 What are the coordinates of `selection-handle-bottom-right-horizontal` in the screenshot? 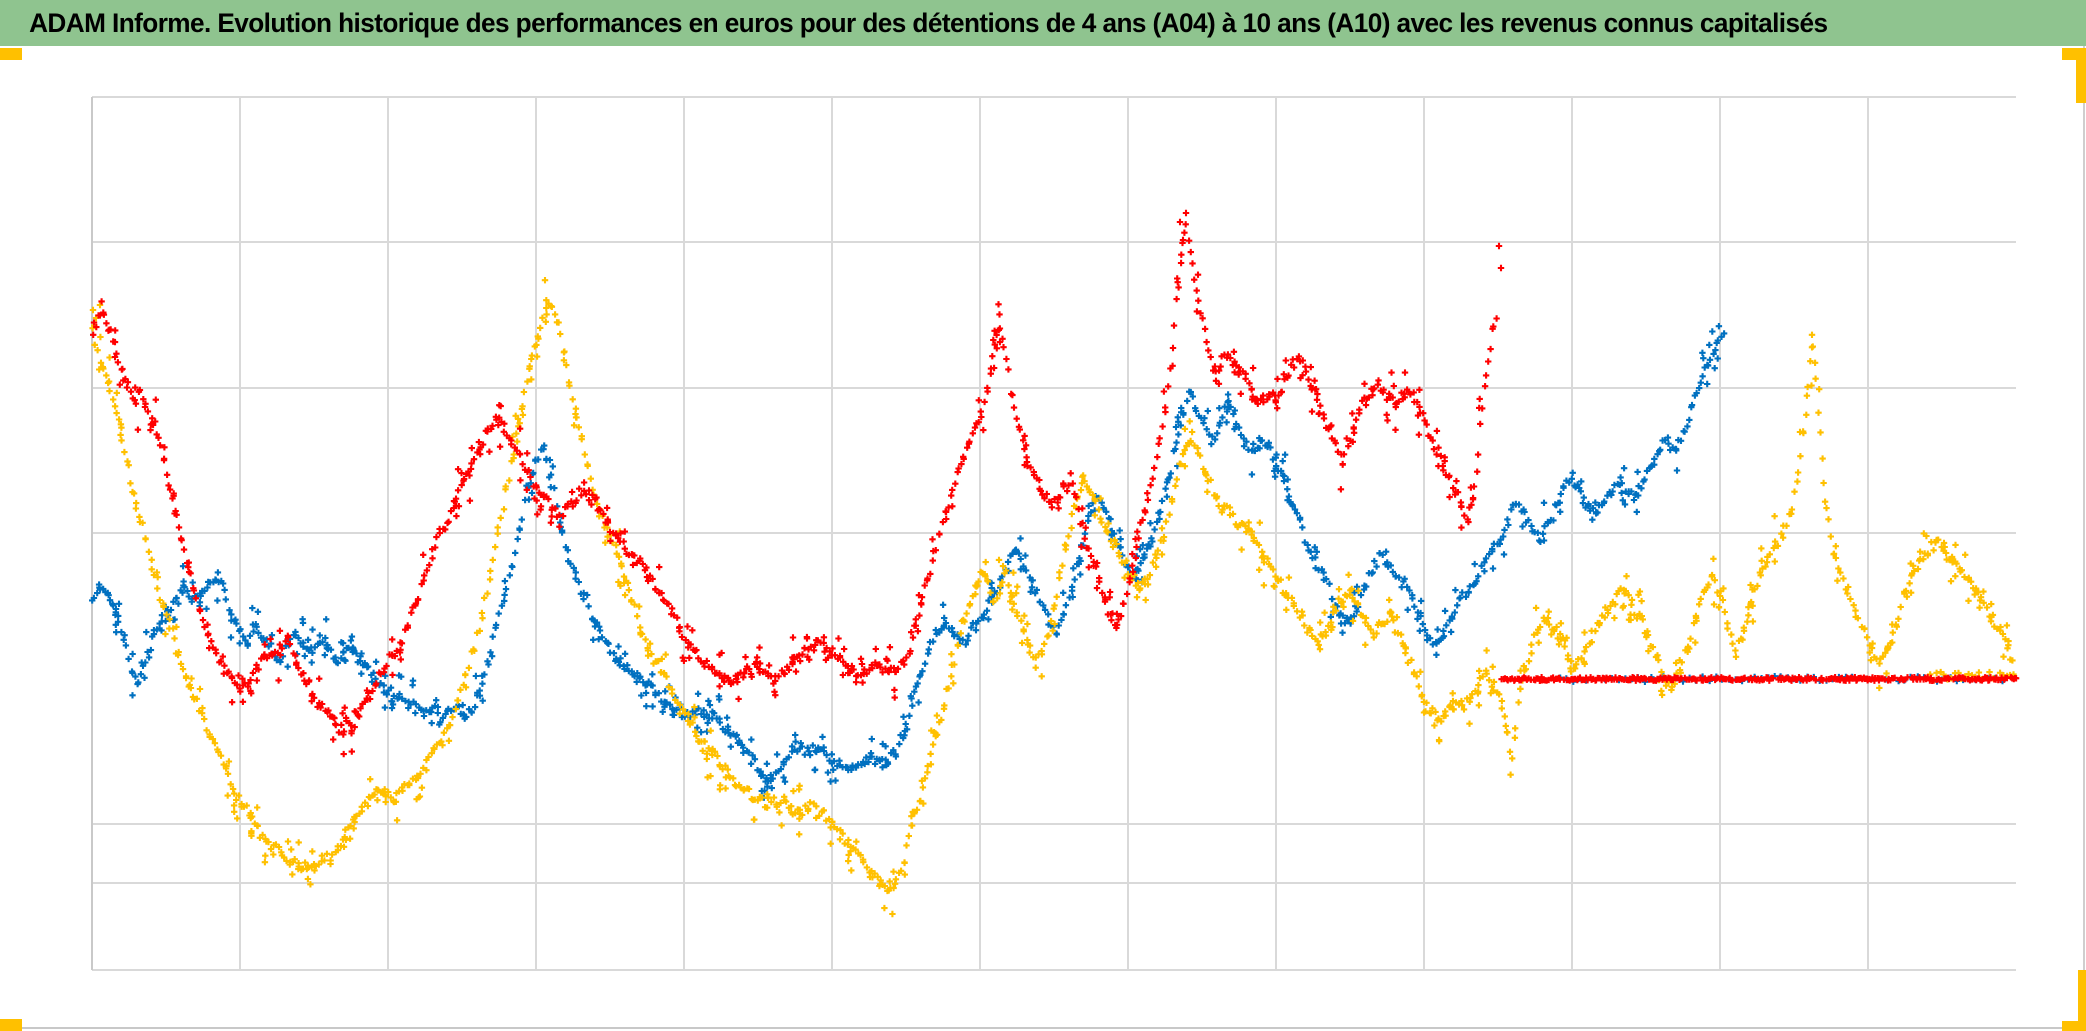 It's located at (2074, 1026).